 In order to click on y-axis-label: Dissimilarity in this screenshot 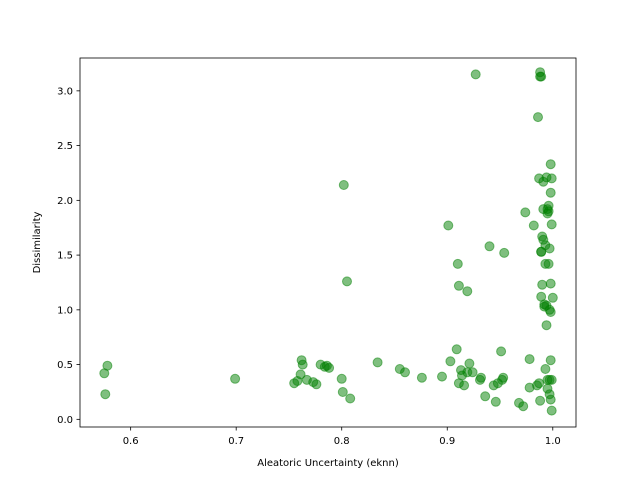, I will do `click(37, 243)`.